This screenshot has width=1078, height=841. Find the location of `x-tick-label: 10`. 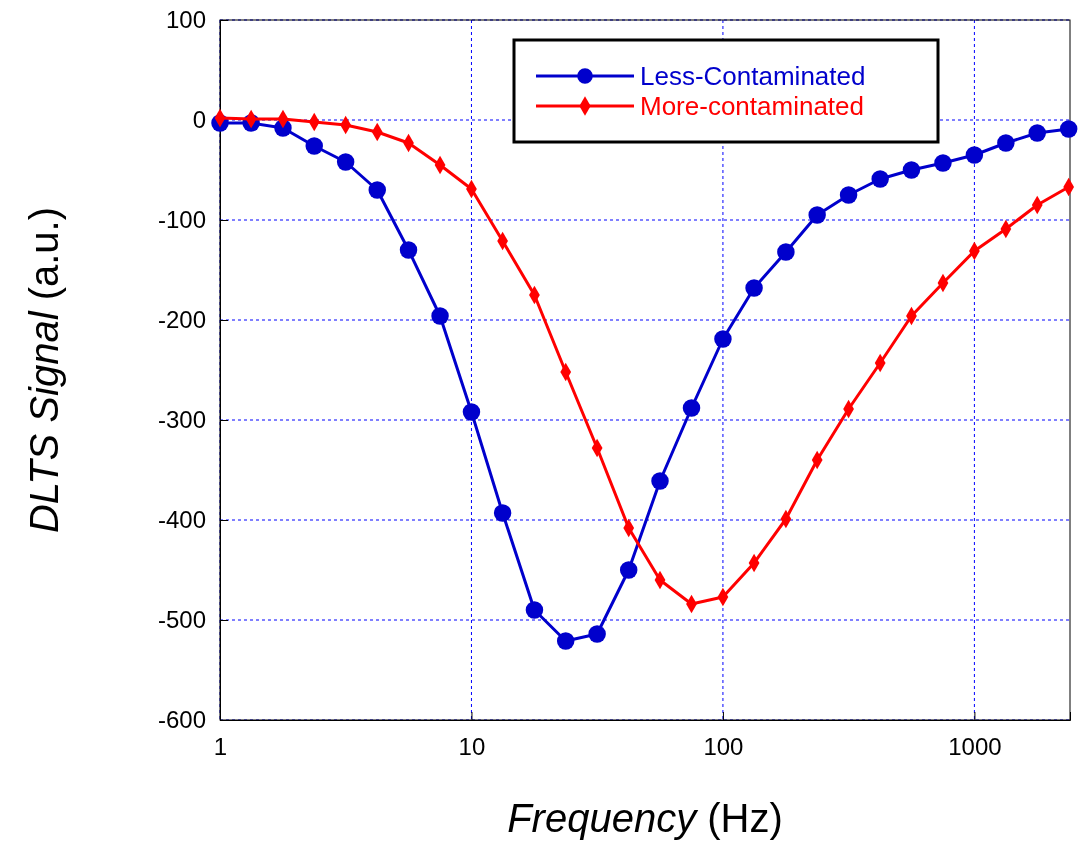

x-tick-label: 10 is located at coordinates (472, 747).